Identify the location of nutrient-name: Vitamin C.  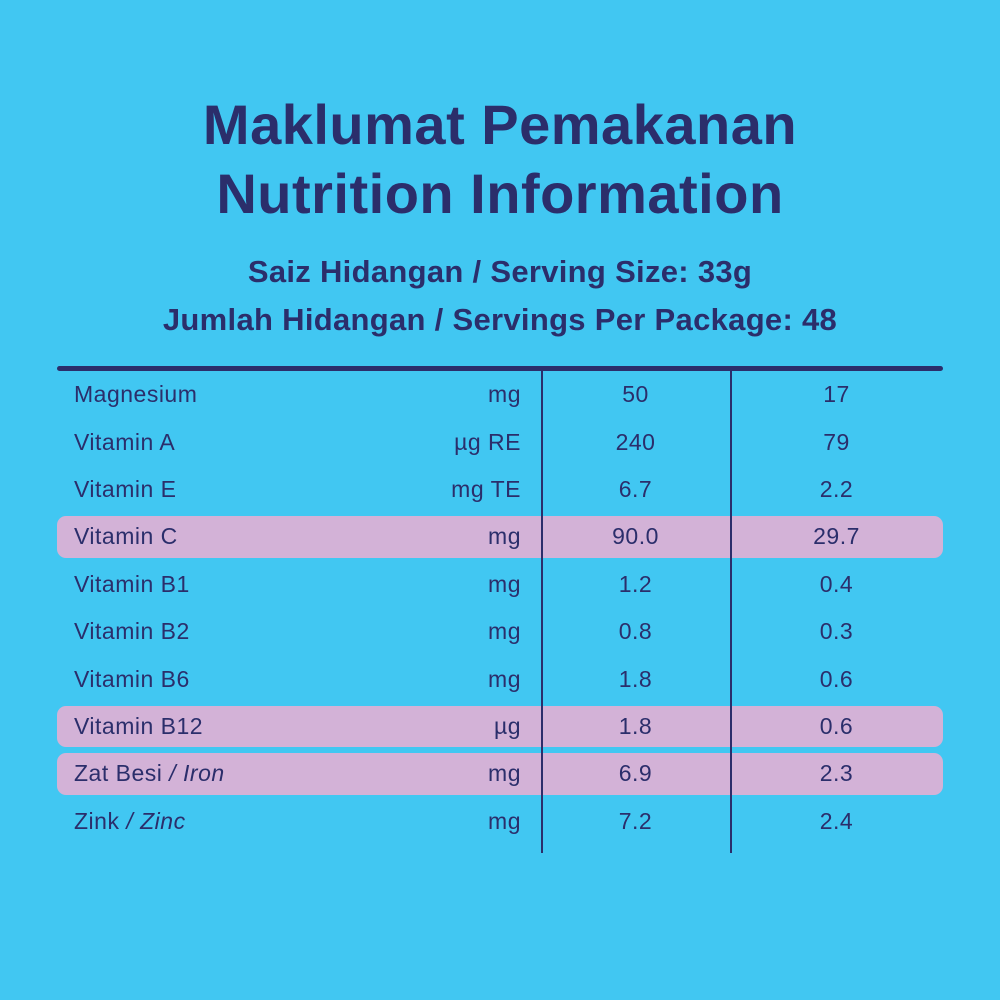
(126, 536).